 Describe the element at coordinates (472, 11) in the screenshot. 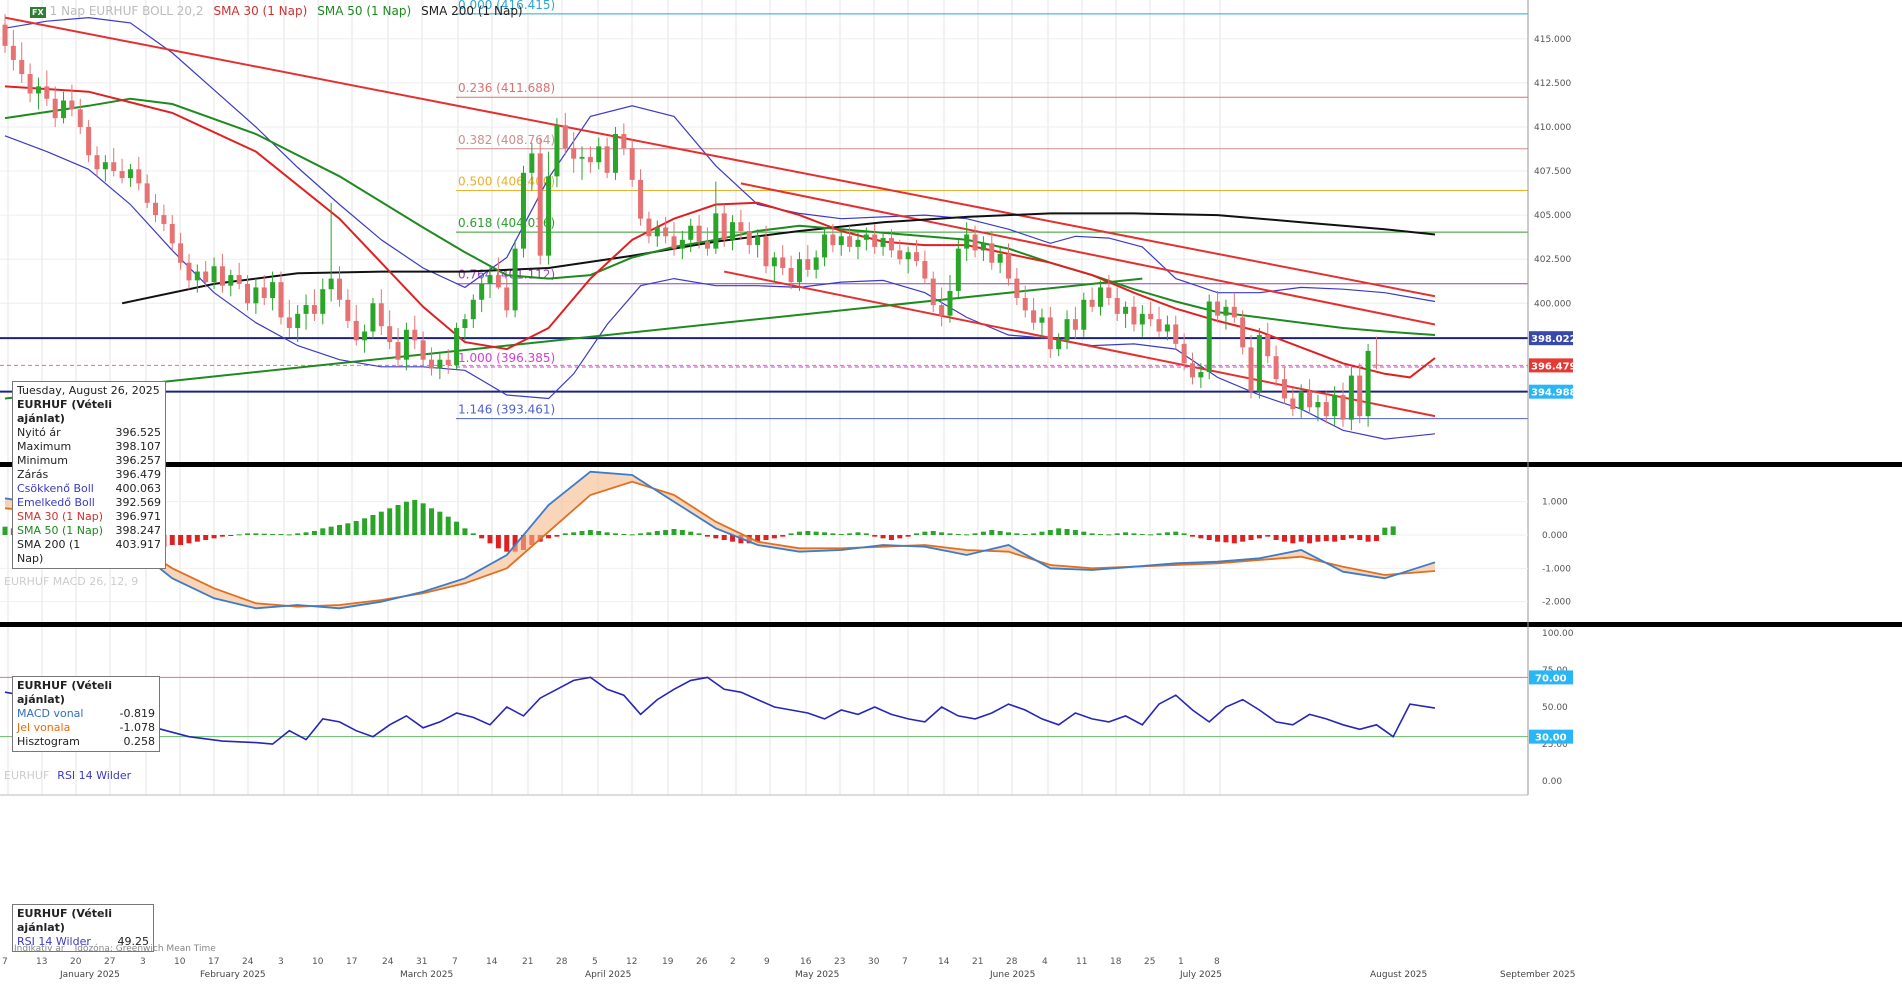

I see `legend-sma200: SMA 200 (1 Nap)` at that location.